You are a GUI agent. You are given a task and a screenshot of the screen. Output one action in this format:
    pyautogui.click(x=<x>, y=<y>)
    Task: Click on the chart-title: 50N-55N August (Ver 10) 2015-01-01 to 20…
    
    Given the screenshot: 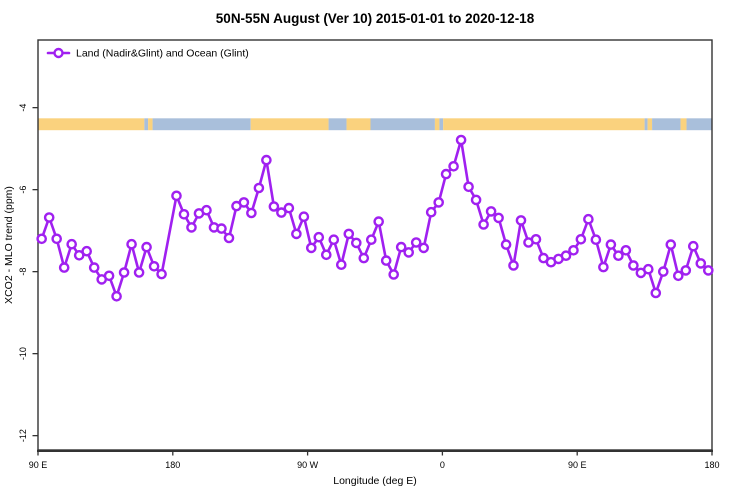 What is the action you would take?
    pyautogui.click(x=375, y=18)
    